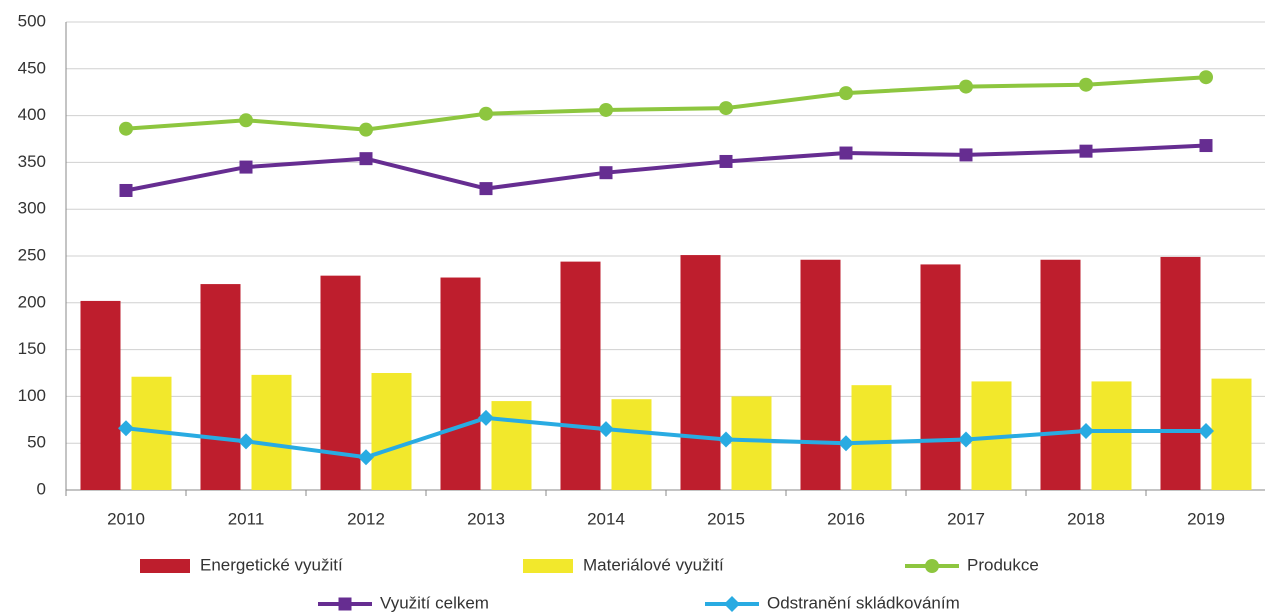 The width and height of the screenshot is (1266, 614). I want to click on x-tick-label: 2019, so click(1206, 518).